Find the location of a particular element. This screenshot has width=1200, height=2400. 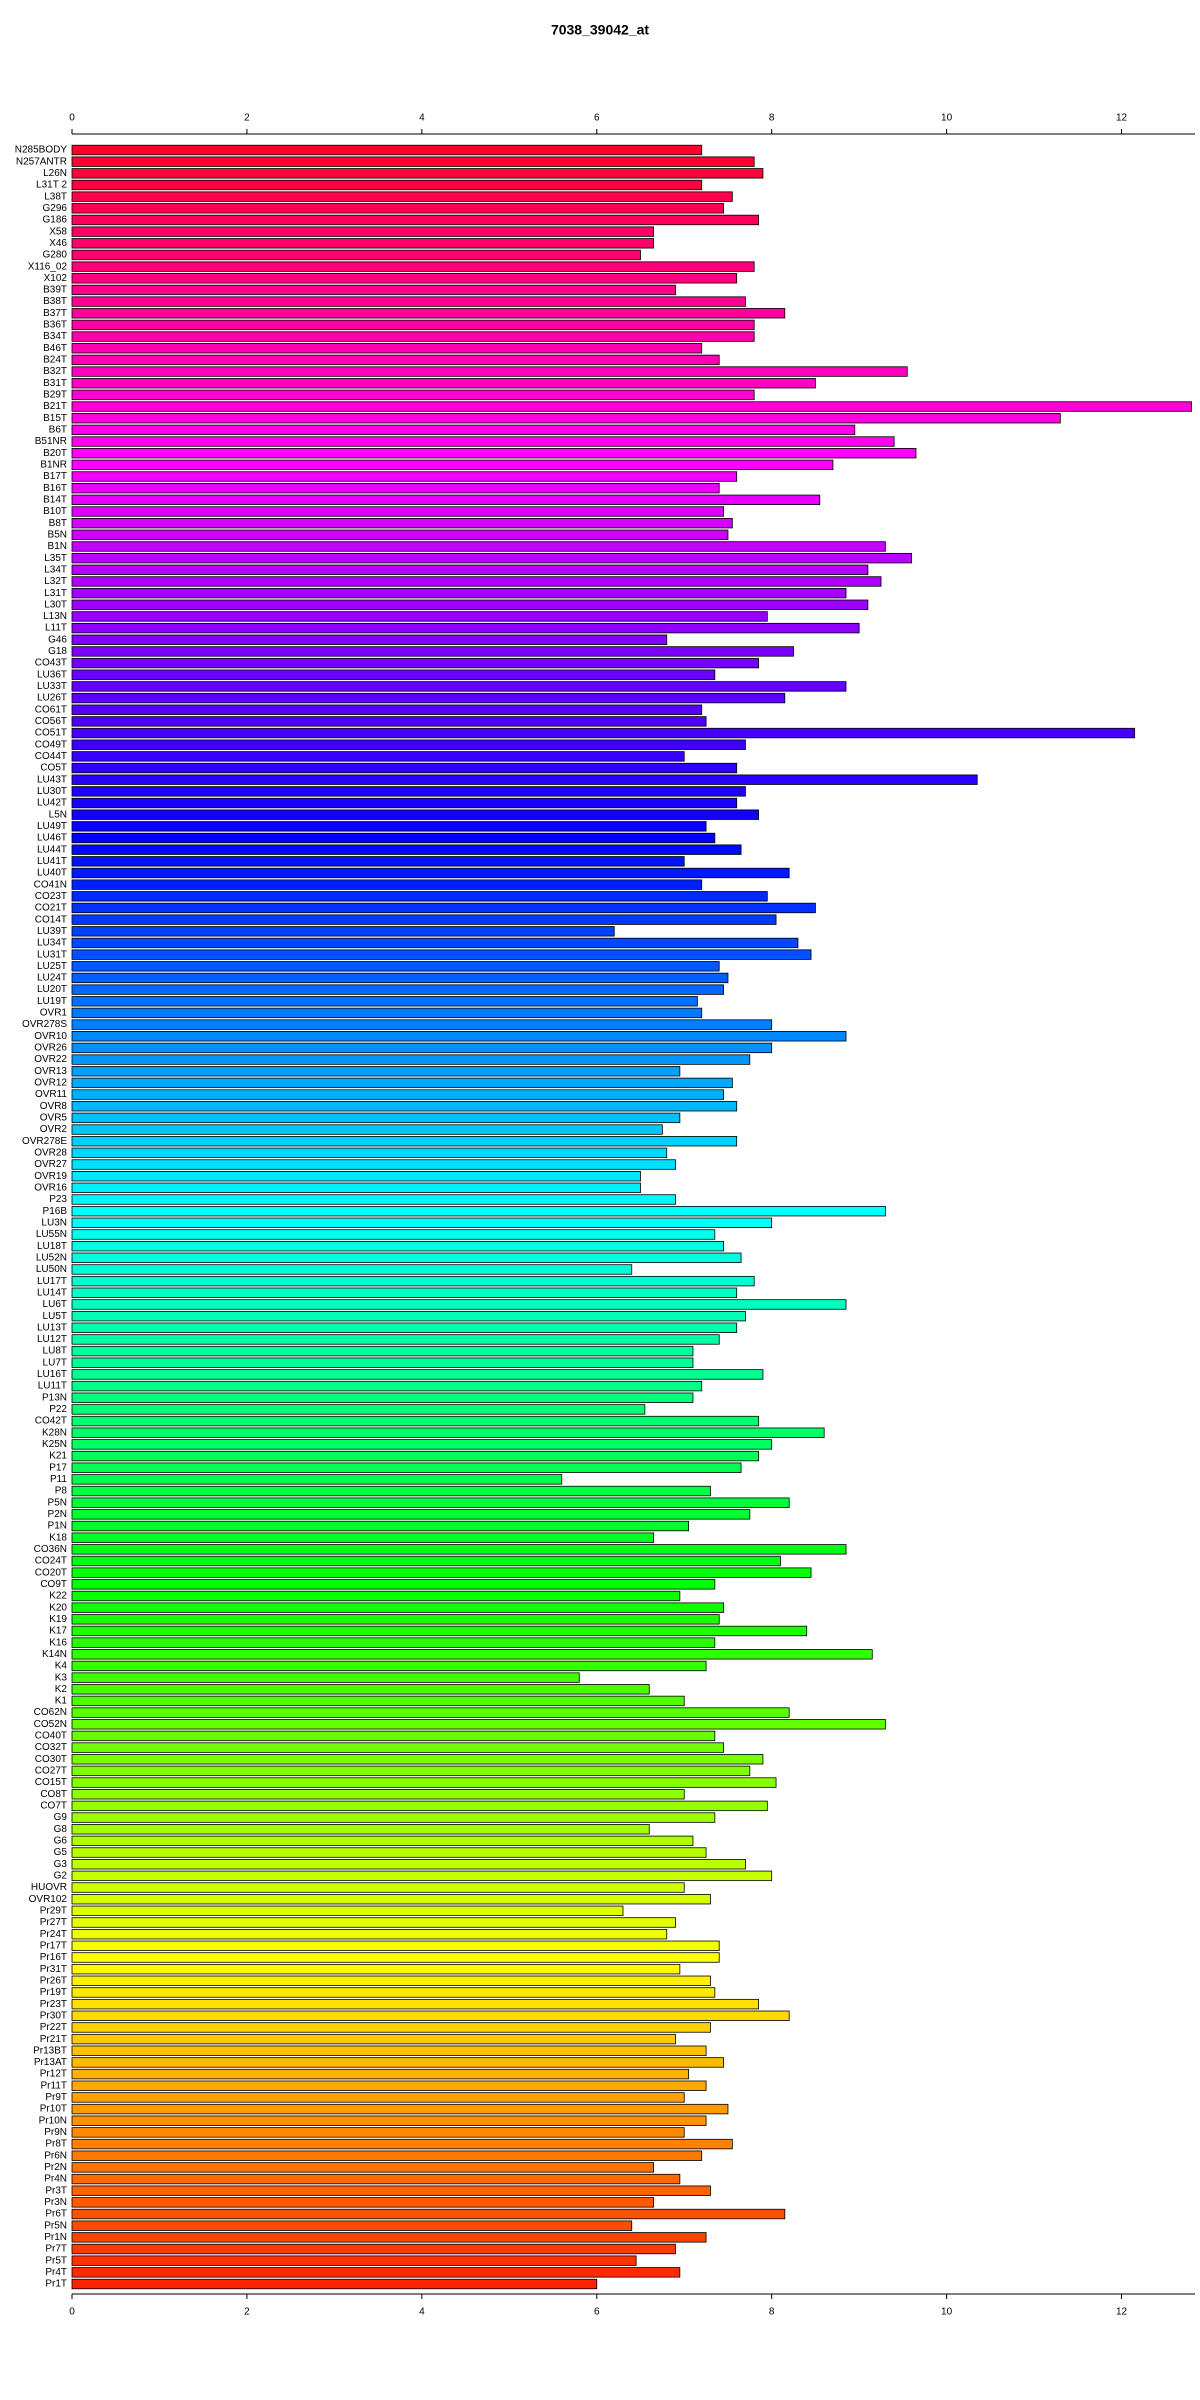

y-tick-label: CO49T is located at coordinates (51, 744).